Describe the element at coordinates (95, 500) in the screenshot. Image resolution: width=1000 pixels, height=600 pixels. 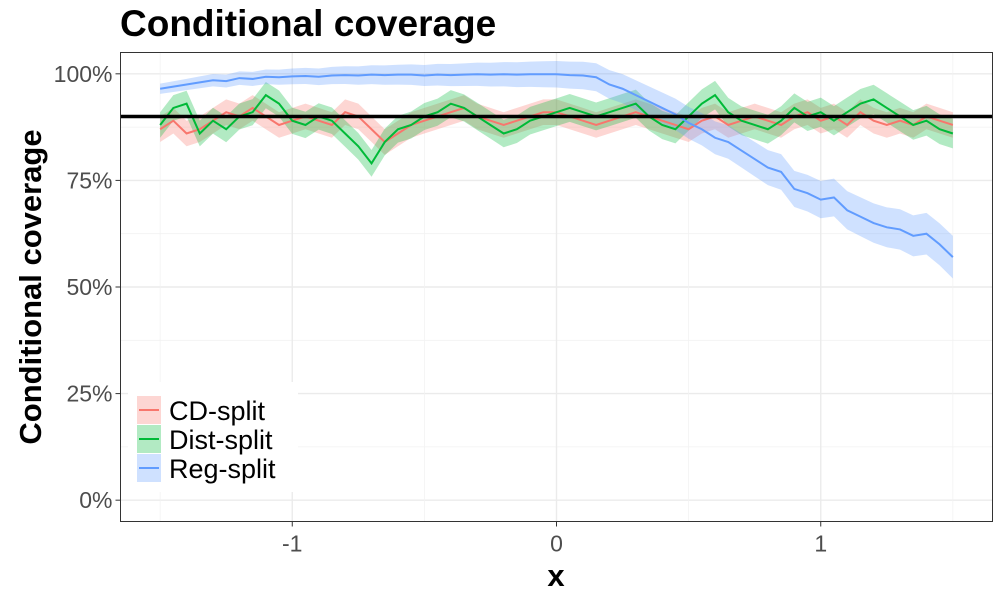
I see `y-tick-label: 0%` at that location.